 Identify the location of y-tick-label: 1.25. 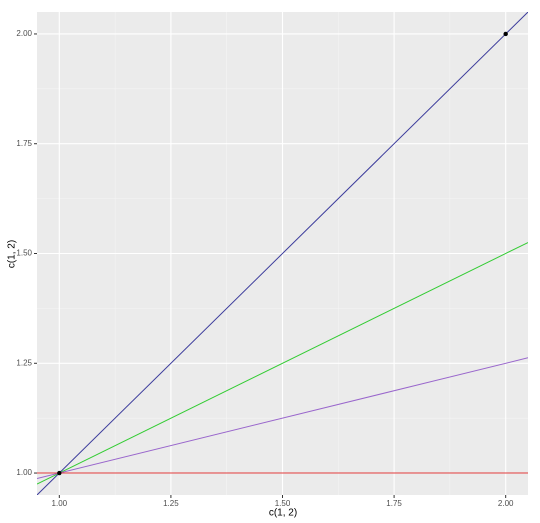
(24, 362).